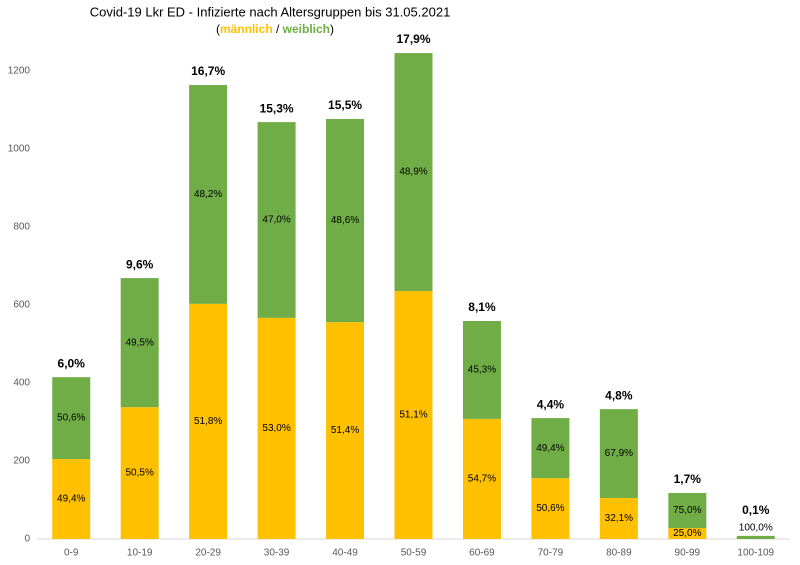 Image resolution: width=800 pixels, height=565 pixels. What do you see at coordinates (21, 227) in the screenshot?
I see `y-tick-label: 800` at bounding box center [21, 227].